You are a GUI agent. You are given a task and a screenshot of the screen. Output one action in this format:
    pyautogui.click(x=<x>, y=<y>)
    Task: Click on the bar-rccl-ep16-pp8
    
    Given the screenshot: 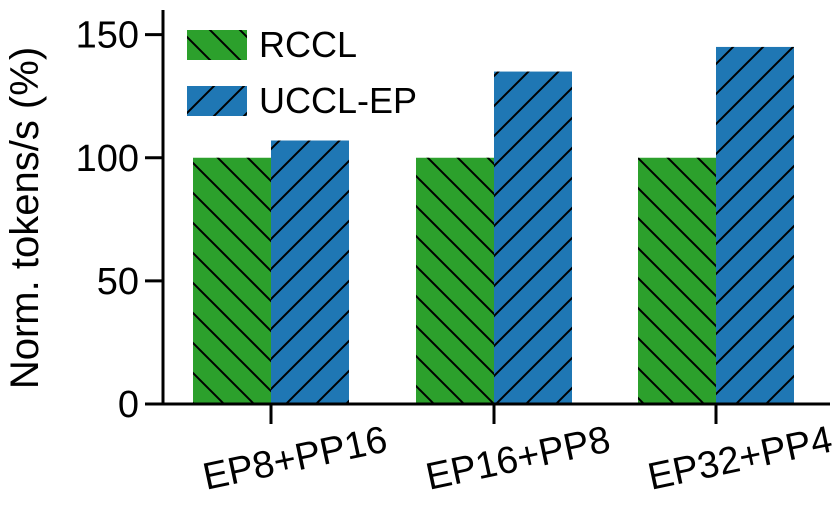 What is the action you would take?
    pyautogui.click(x=455, y=280)
    